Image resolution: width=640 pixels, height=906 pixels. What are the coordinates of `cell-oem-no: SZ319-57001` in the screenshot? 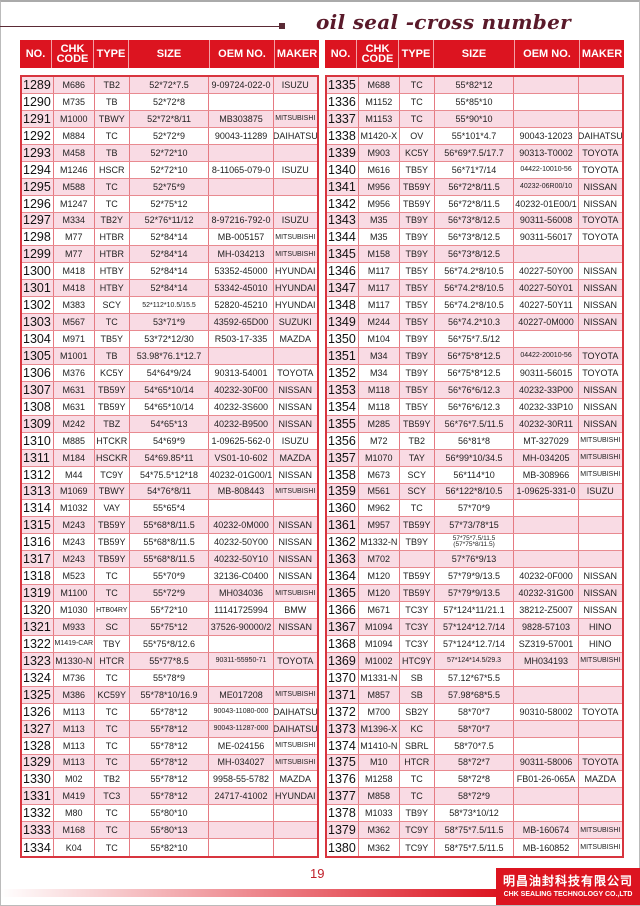 It's located at (546, 643).